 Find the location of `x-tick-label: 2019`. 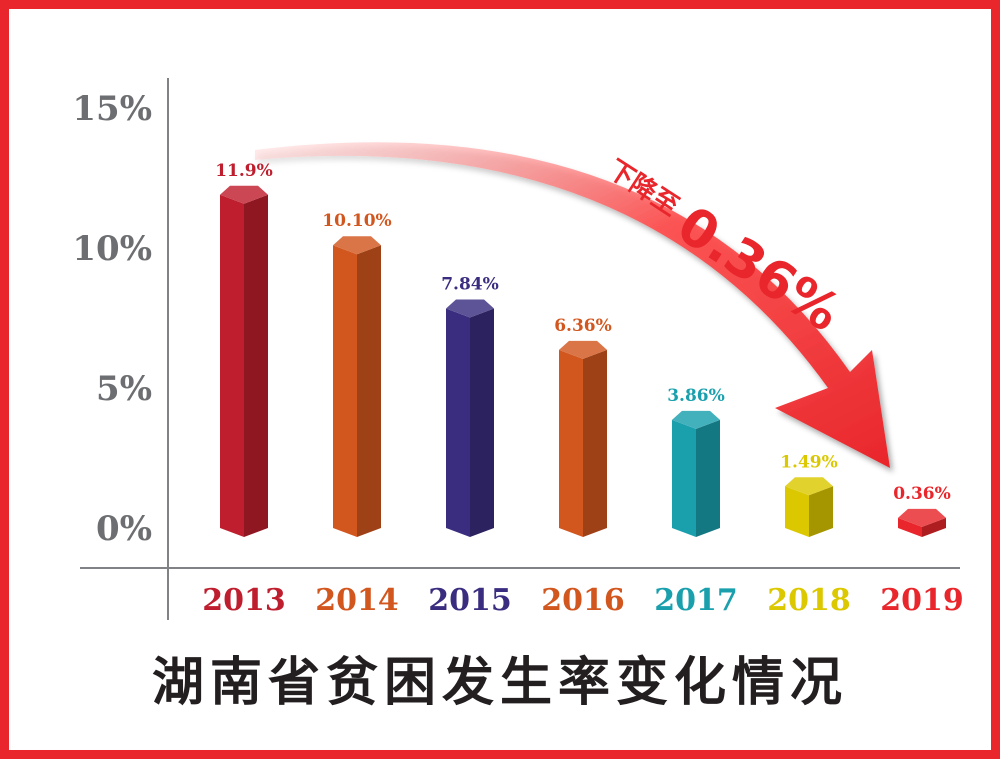

x-tick-label: 2019 is located at coordinates (922, 600).